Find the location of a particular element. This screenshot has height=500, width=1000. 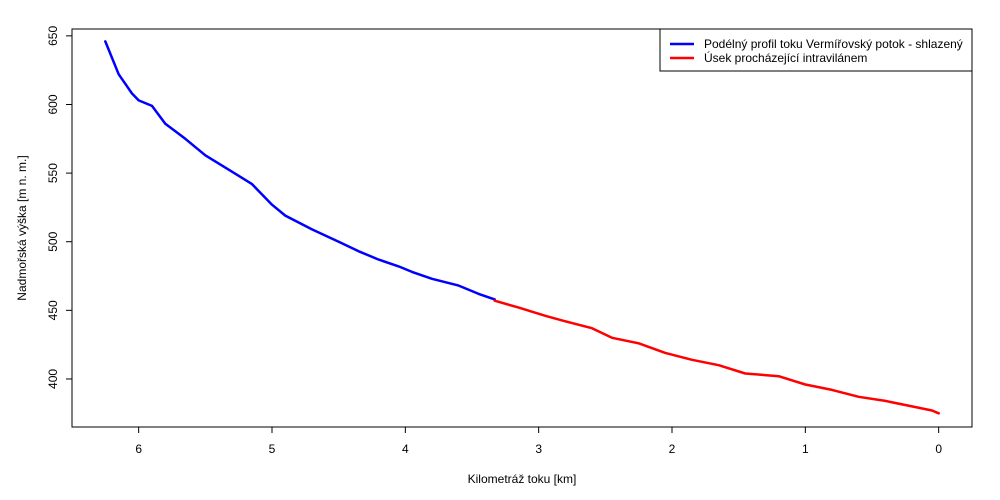

y-tick-label: 500 is located at coordinates (53, 241).